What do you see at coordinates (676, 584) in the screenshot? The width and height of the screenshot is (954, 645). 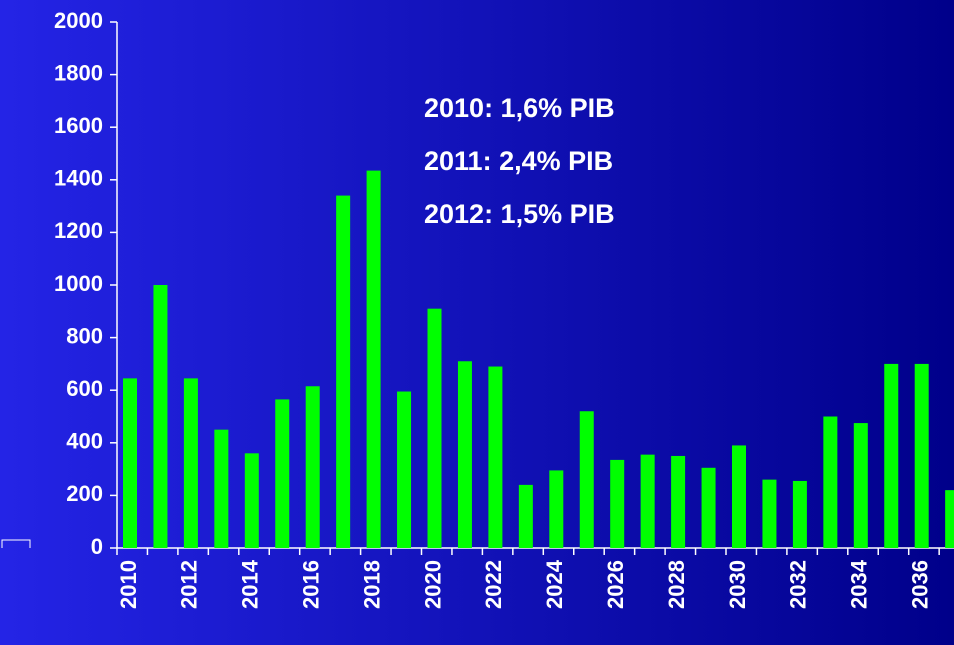 I see `x-tick-label: 2028` at bounding box center [676, 584].